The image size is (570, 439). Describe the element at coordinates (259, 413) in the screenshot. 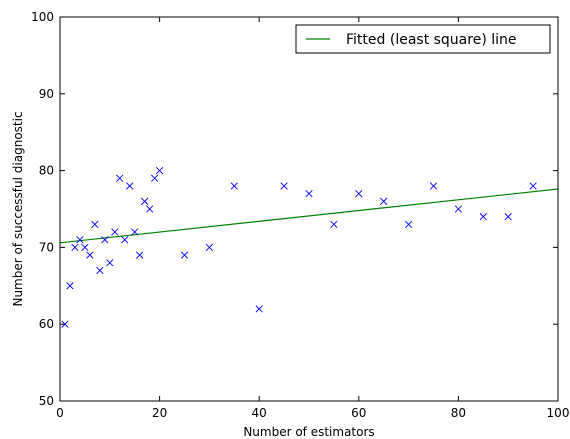

I see `x-tick-label: 40` at that location.